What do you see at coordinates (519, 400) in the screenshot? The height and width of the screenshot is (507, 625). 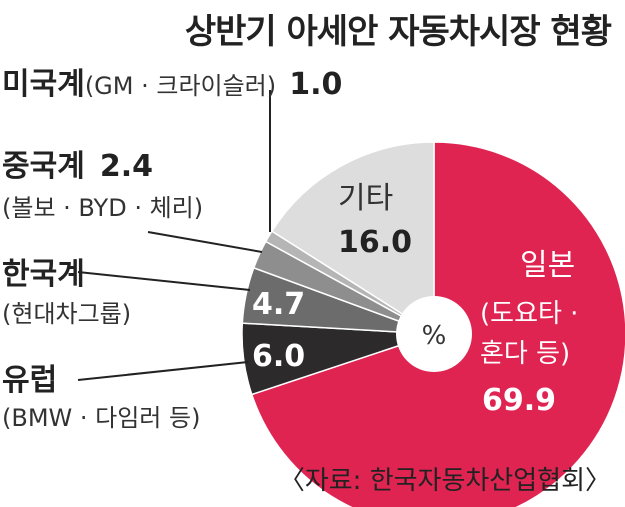 I see `japan-value: 69.9` at bounding box center [519, 400].